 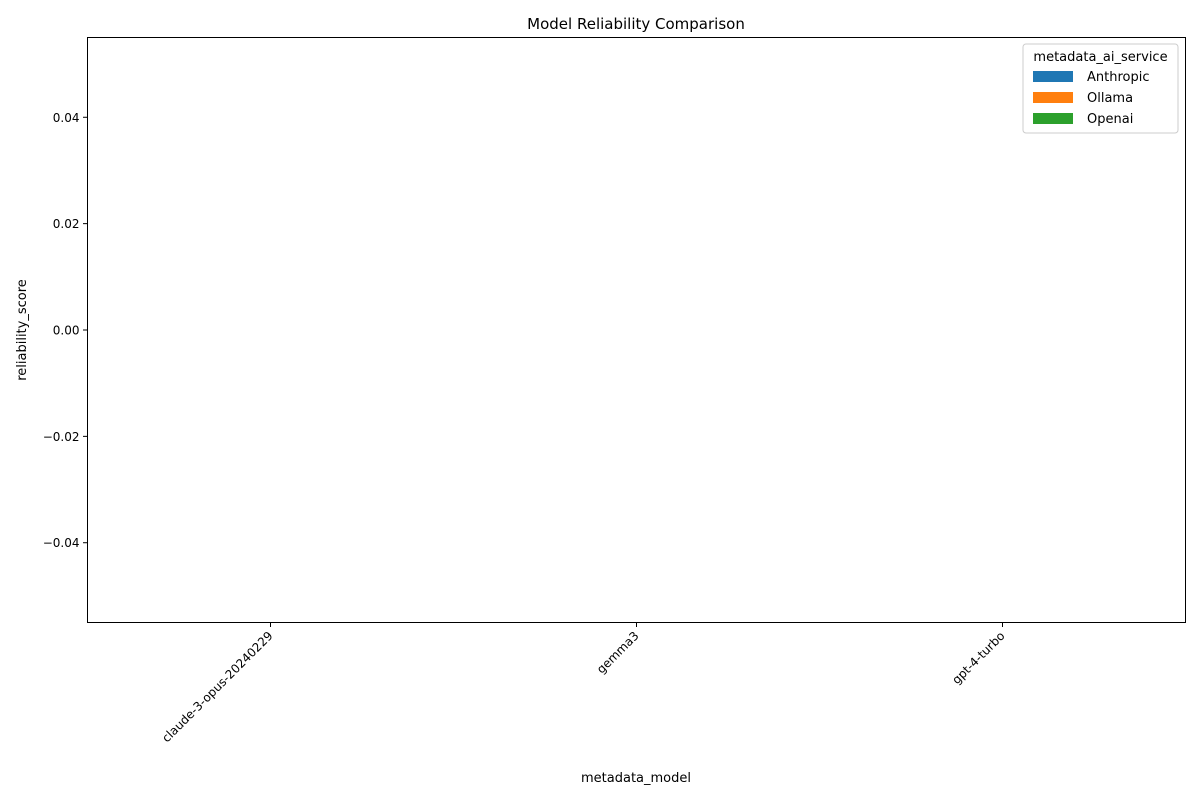 What do you see at coordinates (1118, 77) in the screenshot?
I see `legend-entry-label: Anthropic` at bounding box center [1118, 77].